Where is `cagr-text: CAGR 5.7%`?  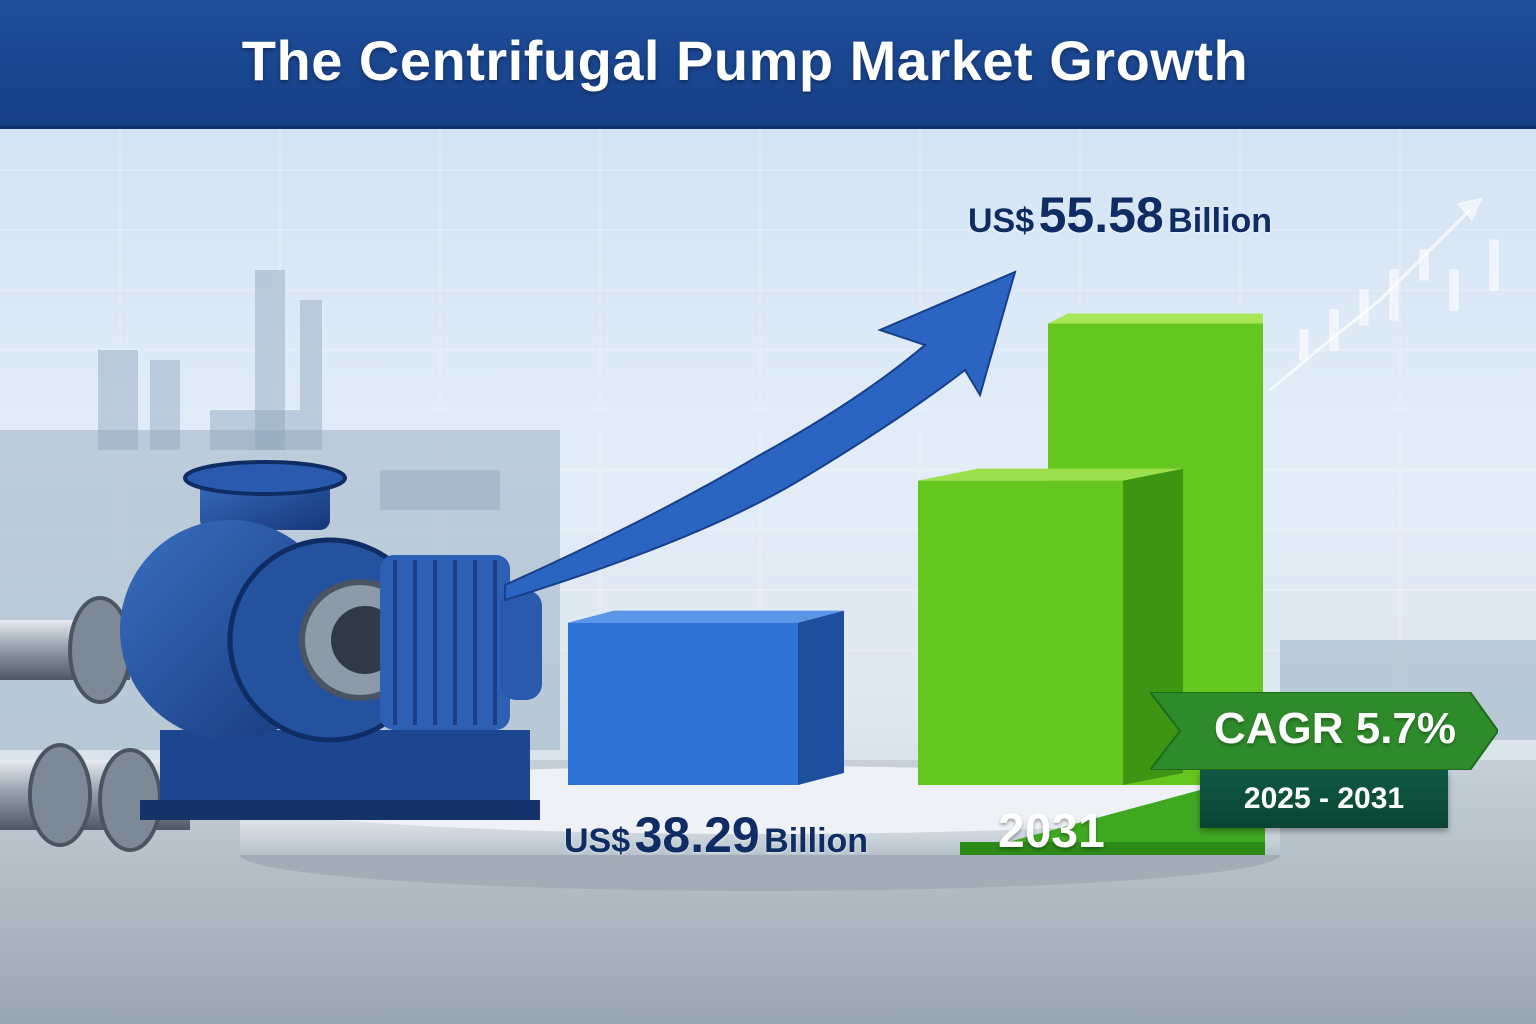
cagr-text: CAGR 5.7% is located at coordinates (1335, 728).